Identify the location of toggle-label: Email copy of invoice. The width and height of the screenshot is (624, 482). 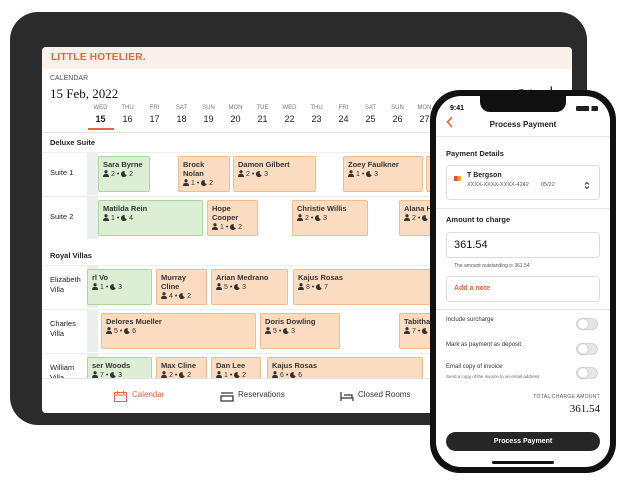
(474, 367).